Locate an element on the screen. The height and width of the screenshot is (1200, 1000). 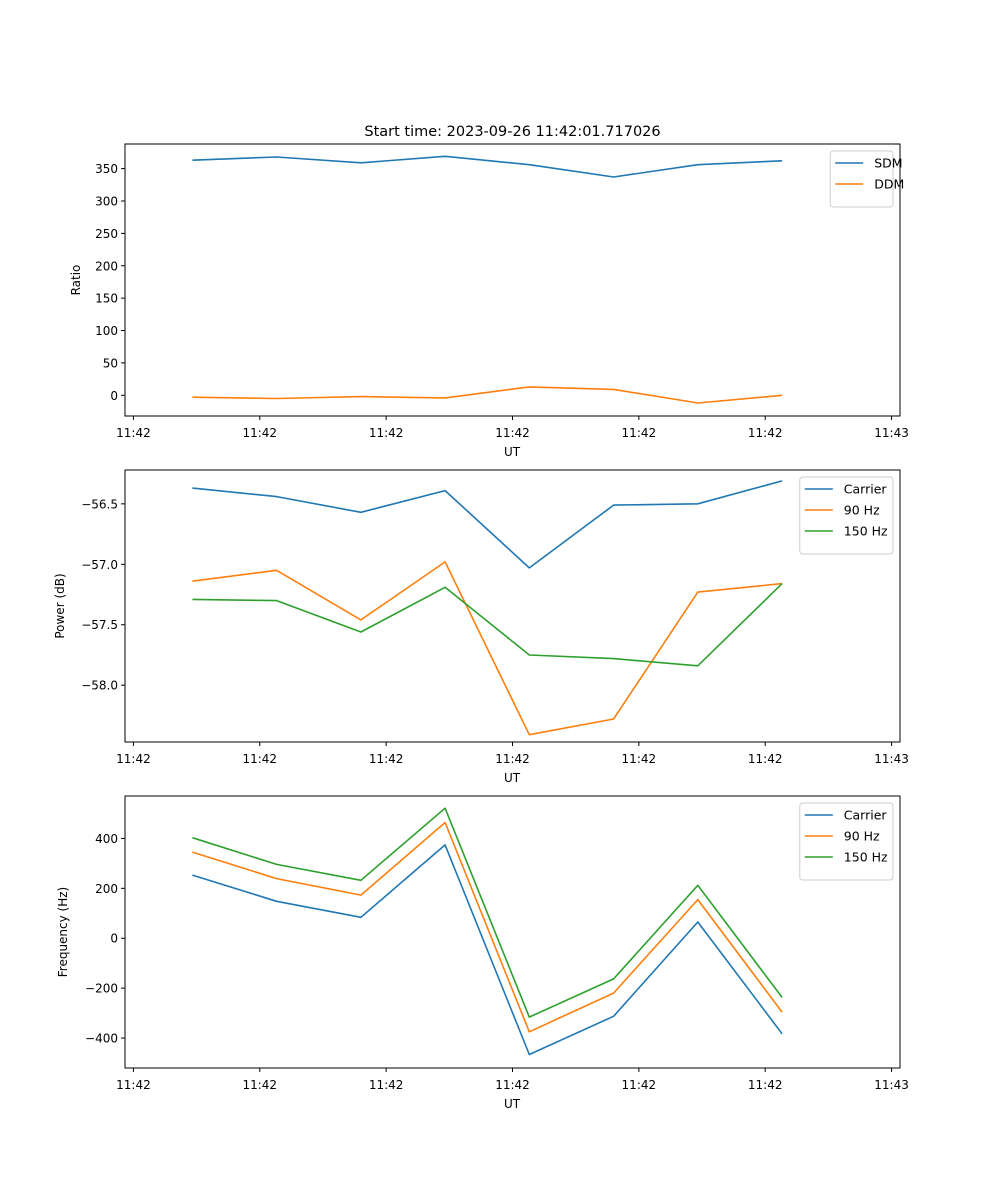
y-tick-label: 350 is located at coordinates (106, 169).